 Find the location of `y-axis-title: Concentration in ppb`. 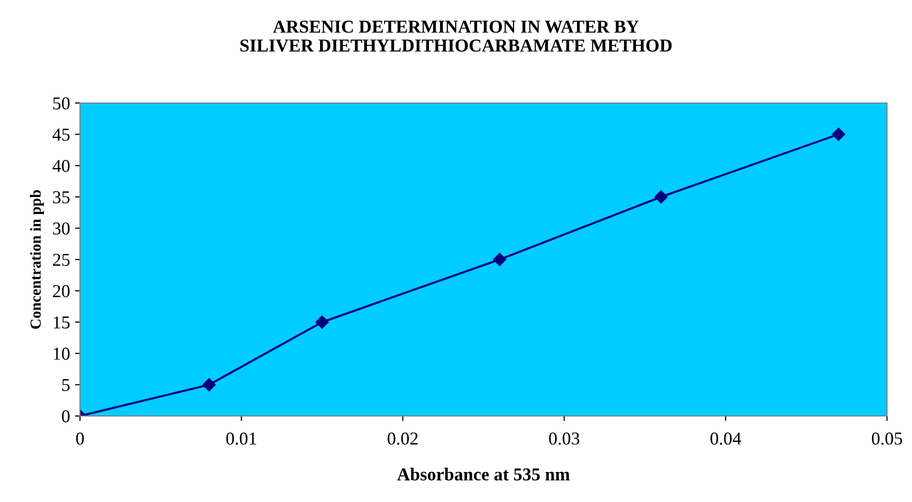

y-axis-title: Concentration in ppb is located at coordinates (37, 259).